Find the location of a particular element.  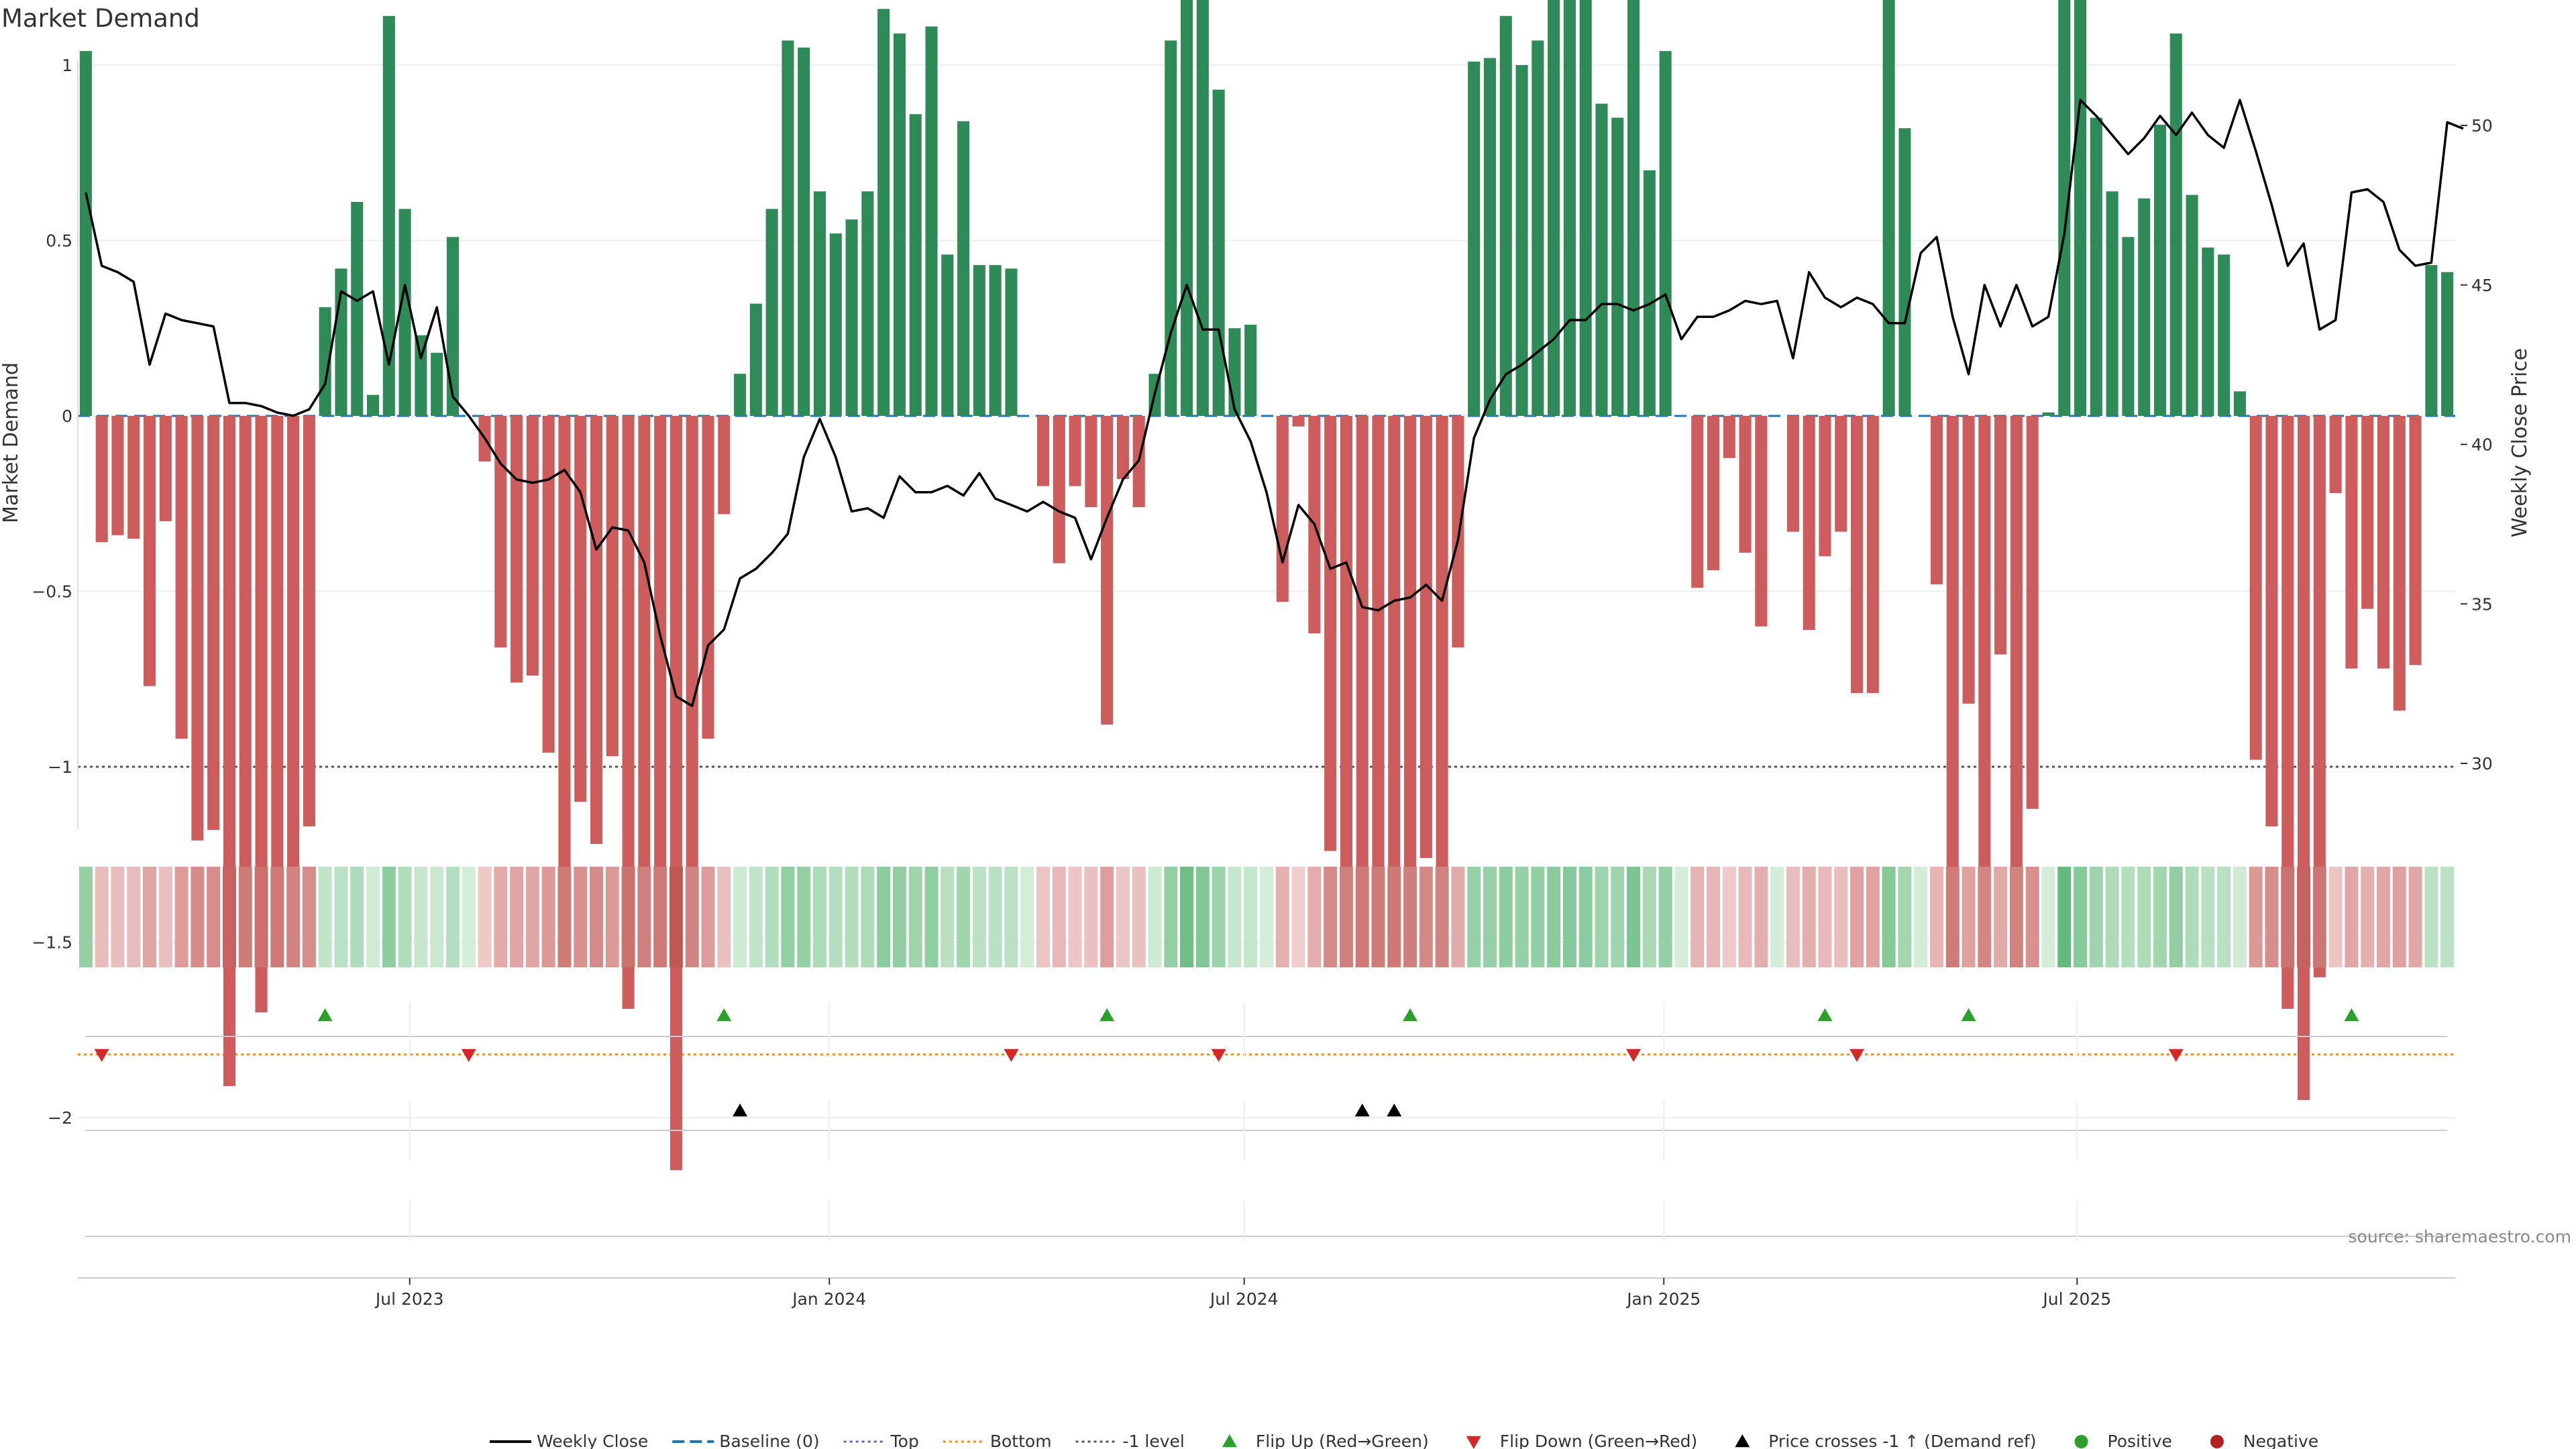

legend-item: Price crosses -1 ↑ (Demand ref) is located at coordinates (1886, 1440).